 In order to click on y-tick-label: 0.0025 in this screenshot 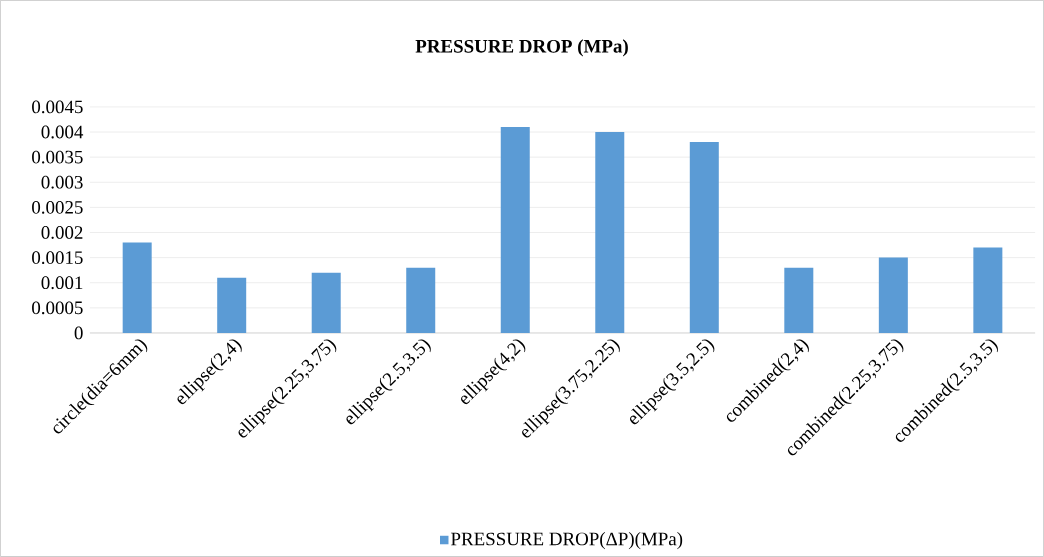, I will do `click(57, 207)`.